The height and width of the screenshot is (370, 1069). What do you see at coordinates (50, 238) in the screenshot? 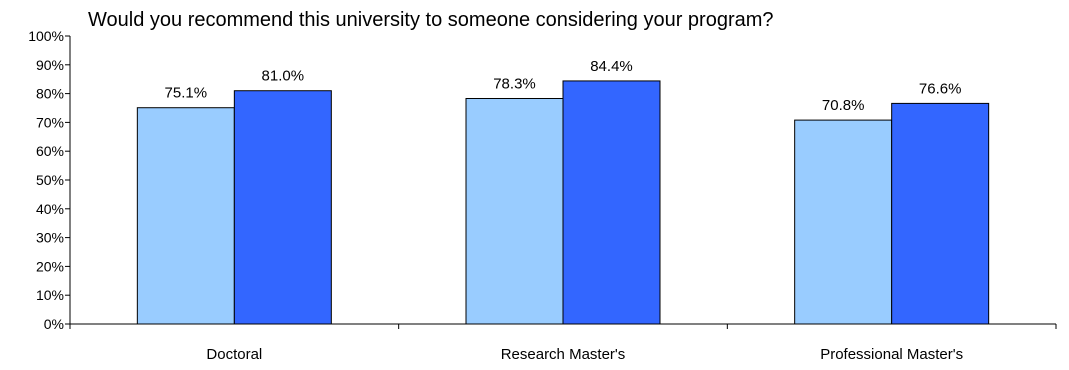
I see `y-tick-label: 30%` at bounding box center [50, 238].